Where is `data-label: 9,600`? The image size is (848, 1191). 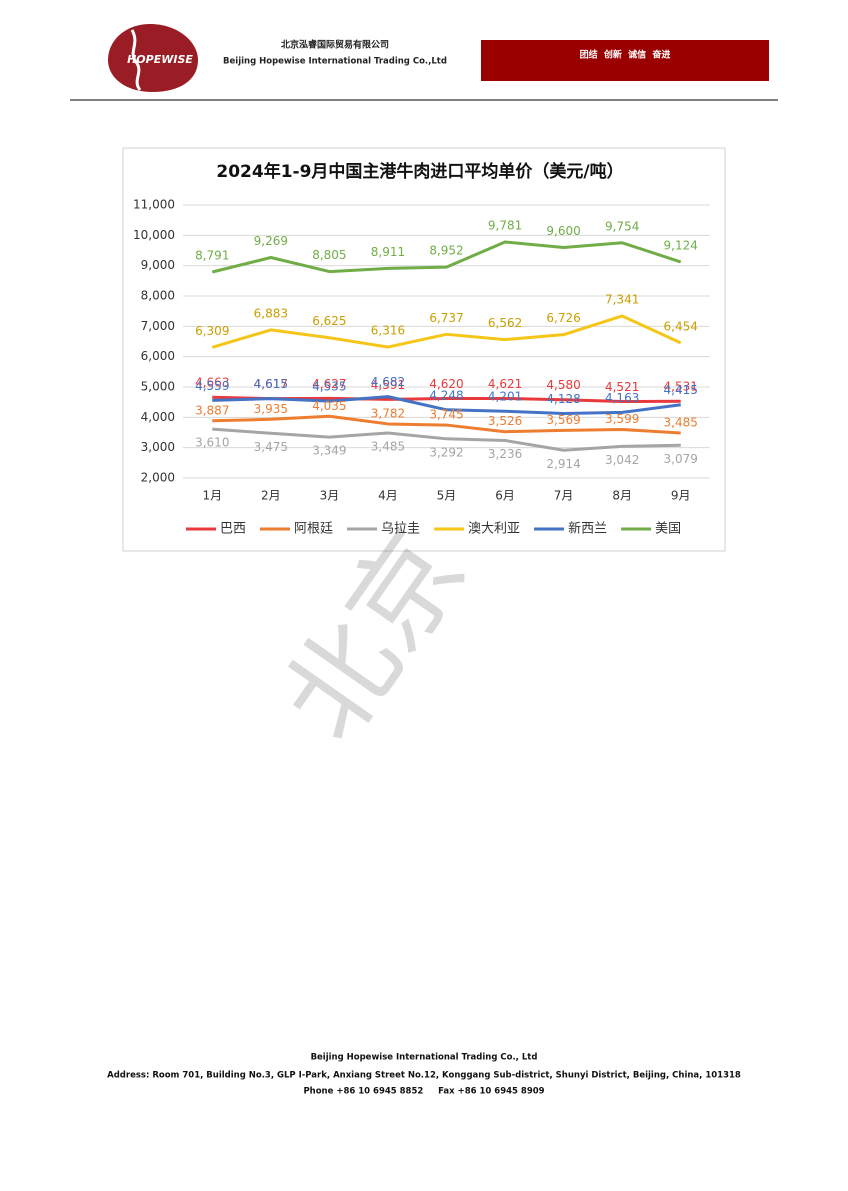 data-label: 9,600 is located at coordinates (563, 231).